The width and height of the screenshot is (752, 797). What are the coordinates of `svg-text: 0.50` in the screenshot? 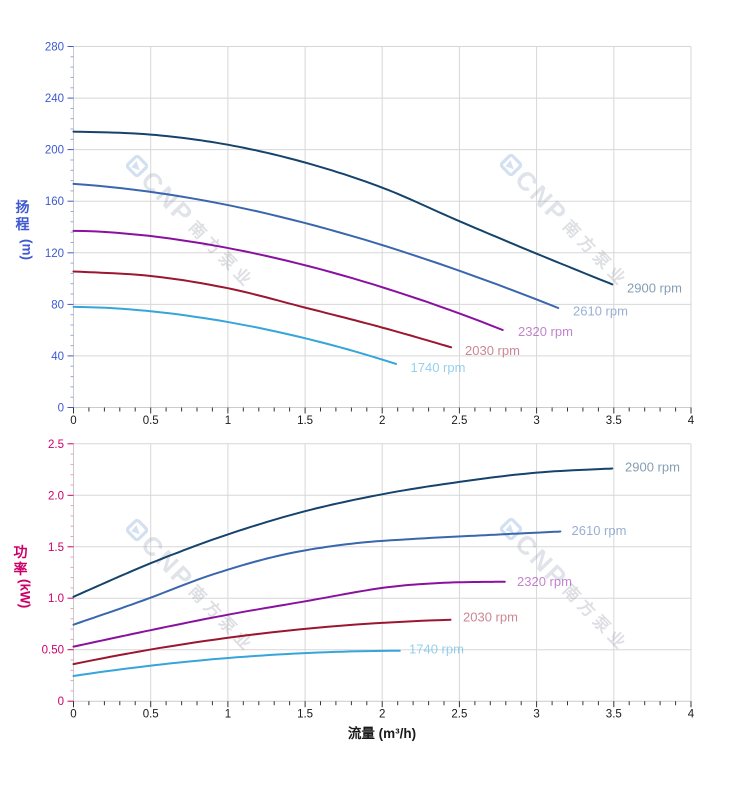 It's located at (53, 651).